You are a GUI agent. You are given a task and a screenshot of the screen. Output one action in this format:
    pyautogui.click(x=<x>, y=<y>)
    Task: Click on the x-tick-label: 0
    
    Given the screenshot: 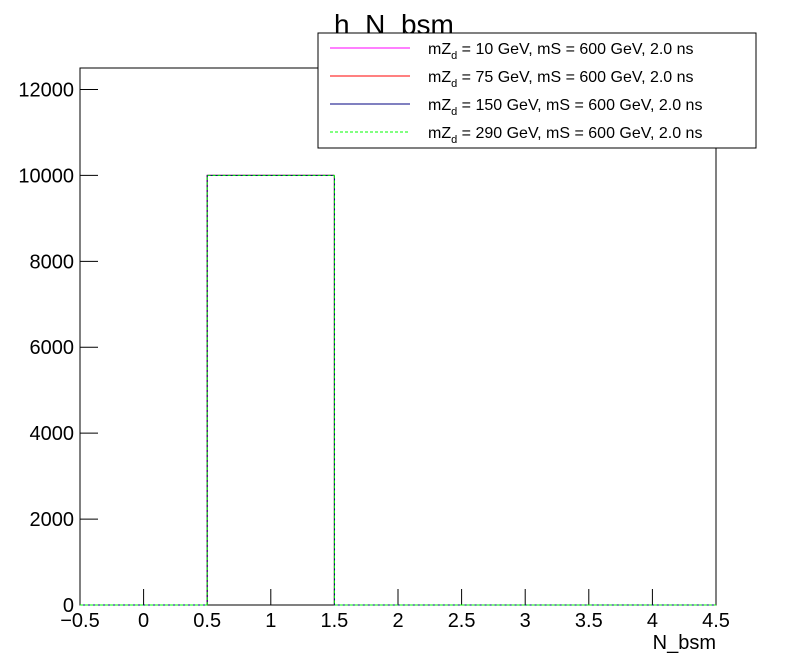 What is the action you would take?
    pyautogui.click(x=143, y=621)
    